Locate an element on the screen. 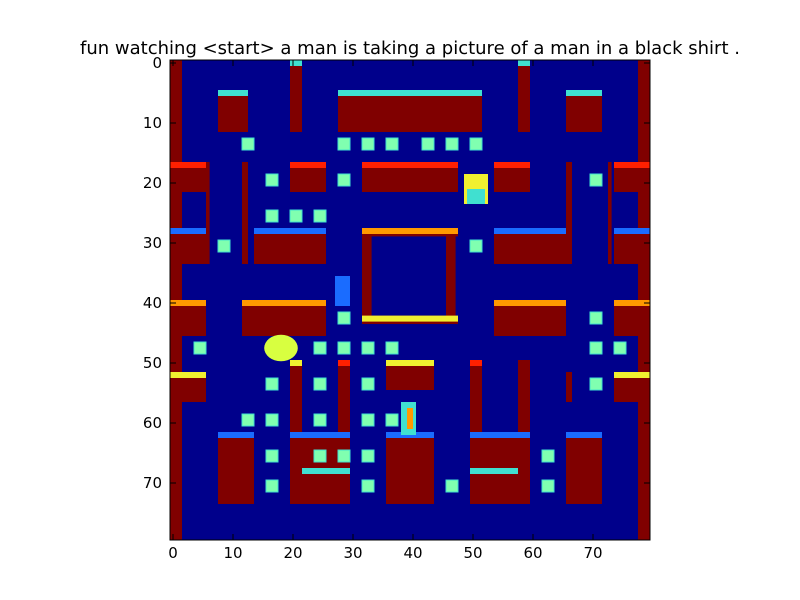 The width and height of the screenshot is (800, 600). x-tick-label: 40 is located at coordinates (412, 553).